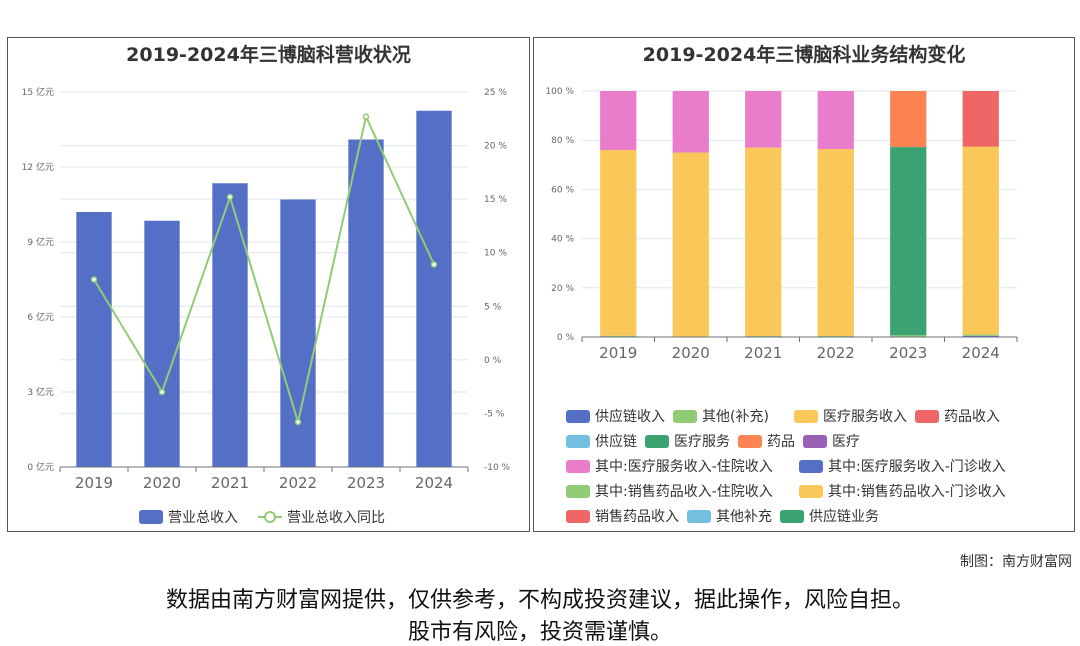 The height and width of the screenshot is (646, 1080). Describe the element at coordinates (493, 307) in the screenshot. I see `y-right-tick: 5 %` at that location.